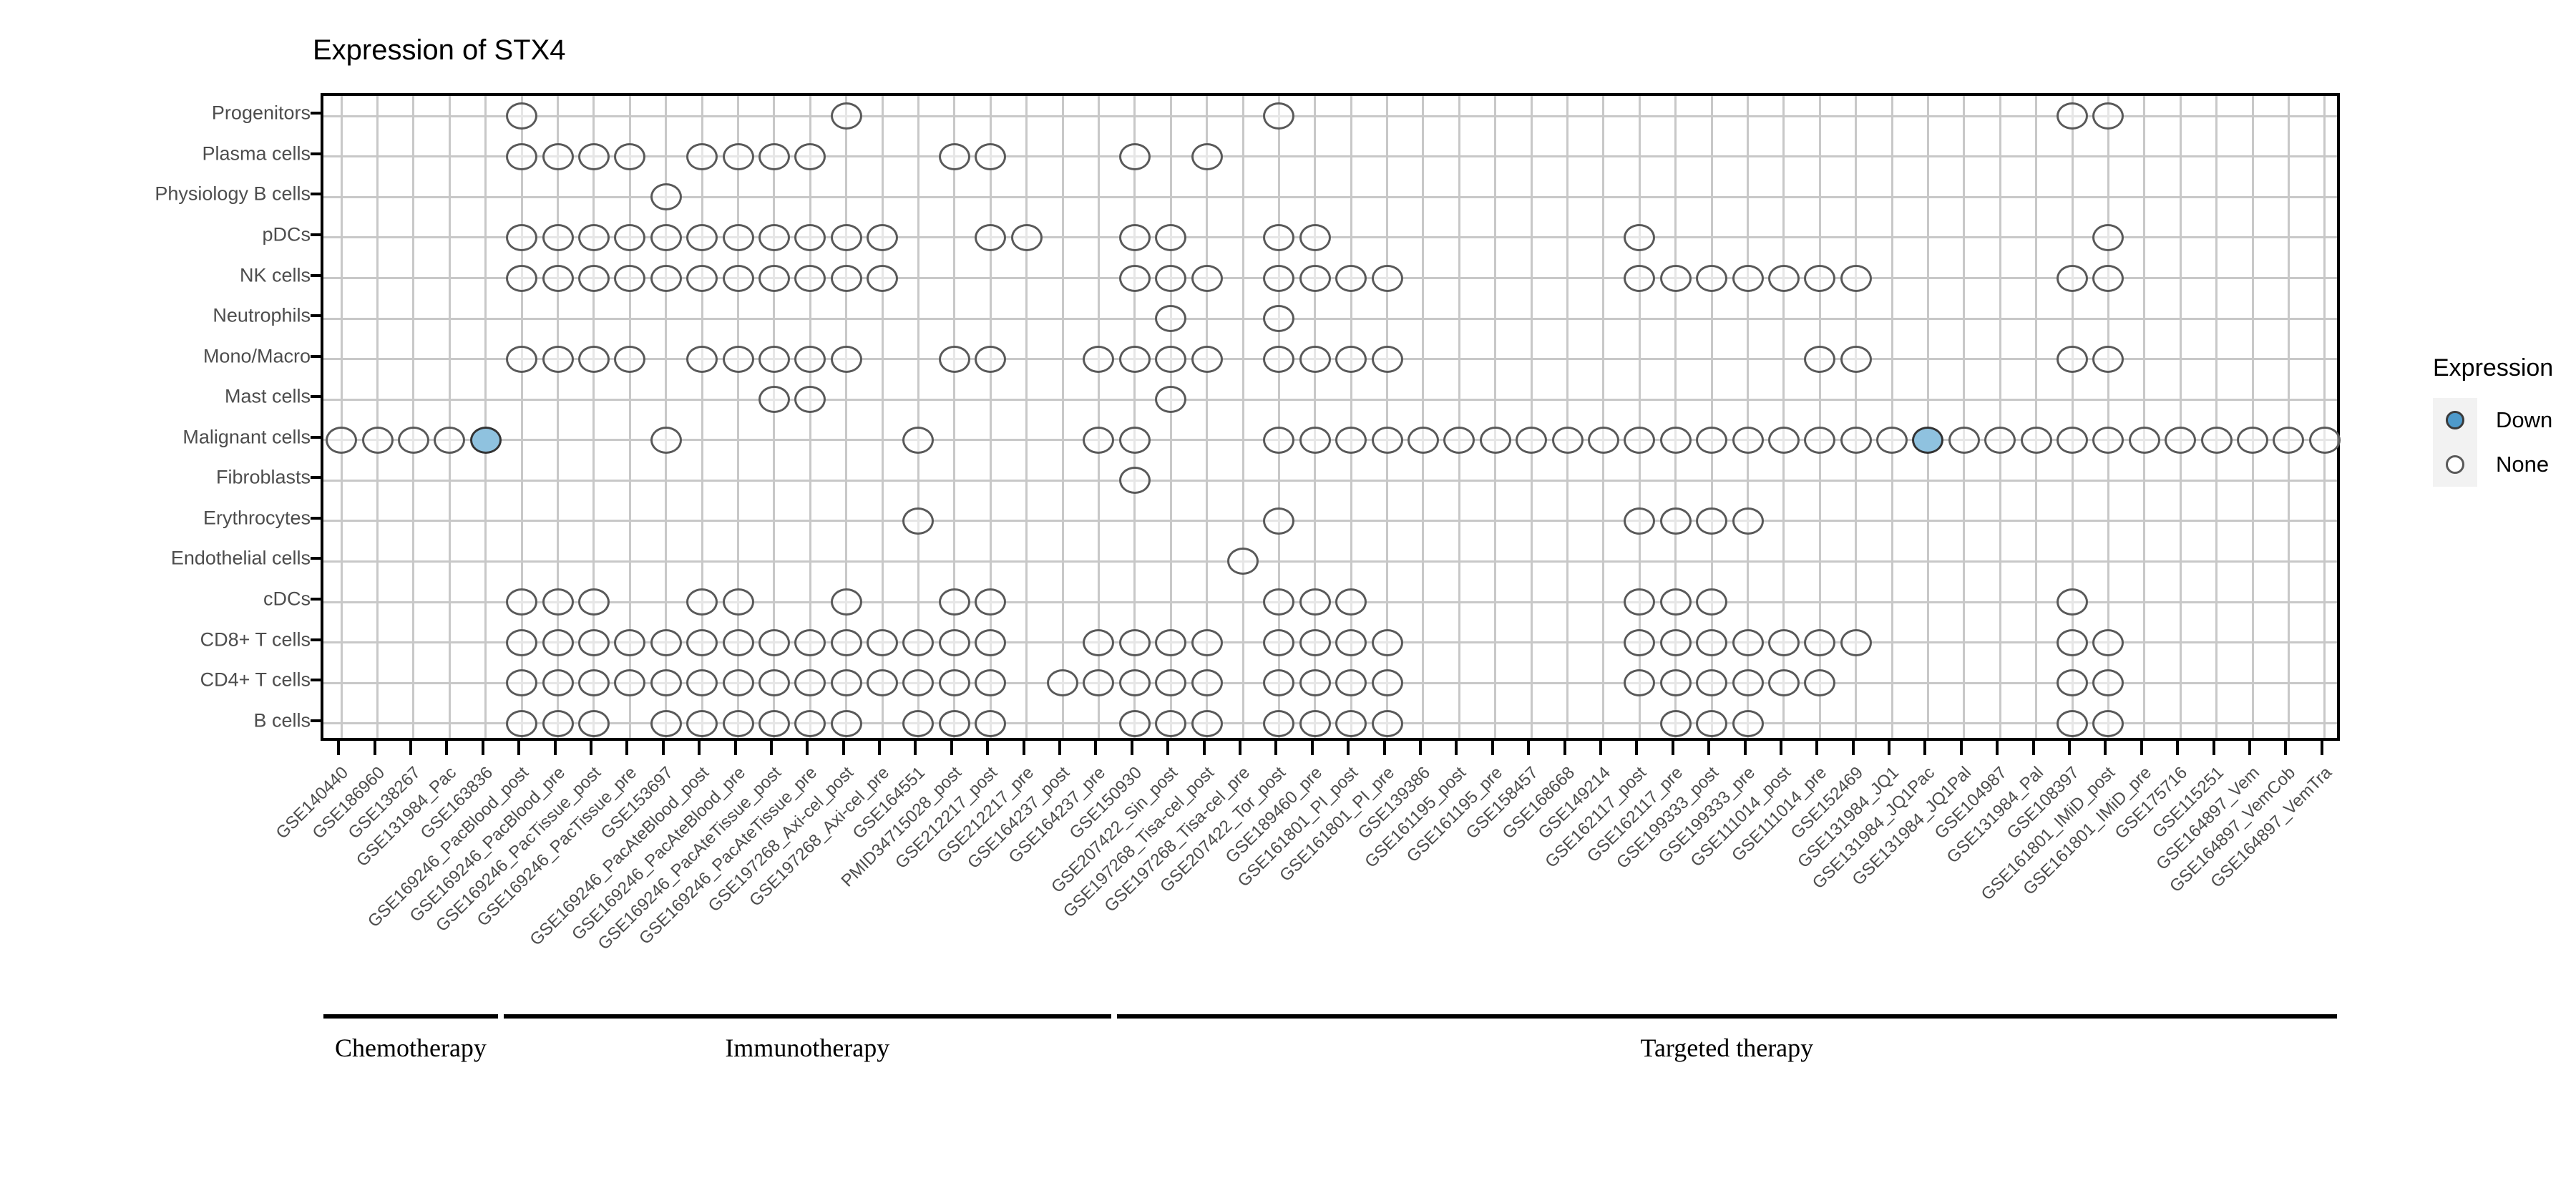  I want to click on legend-item: Down, so click(2493, 420).